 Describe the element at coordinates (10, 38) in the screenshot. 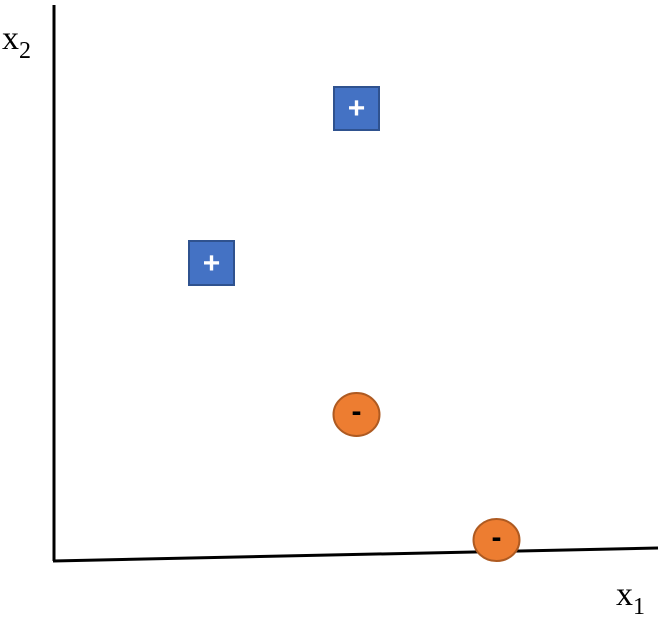

I see `y-axis-label-base: x` at that location.